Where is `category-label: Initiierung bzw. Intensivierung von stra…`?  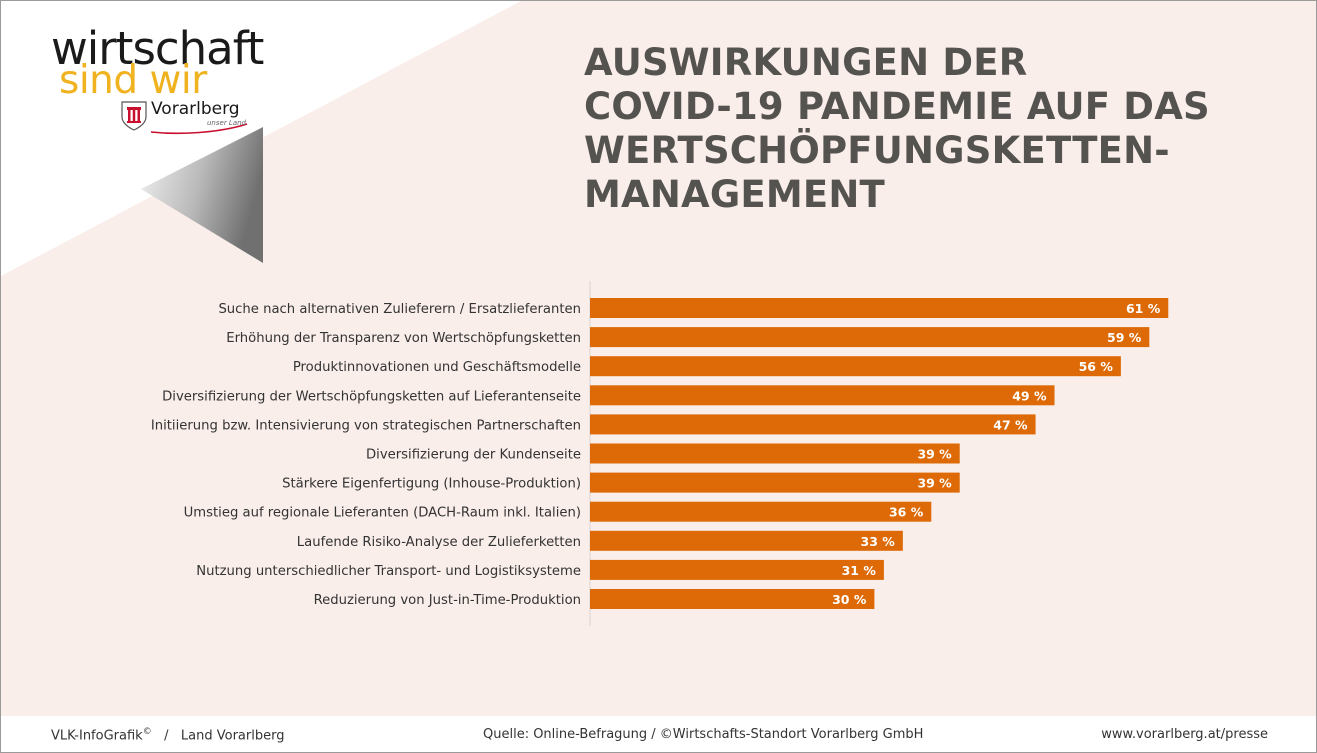 category-label: Initiierung bzw. Intensivierung von stra… is located at coordinates (366, 425).